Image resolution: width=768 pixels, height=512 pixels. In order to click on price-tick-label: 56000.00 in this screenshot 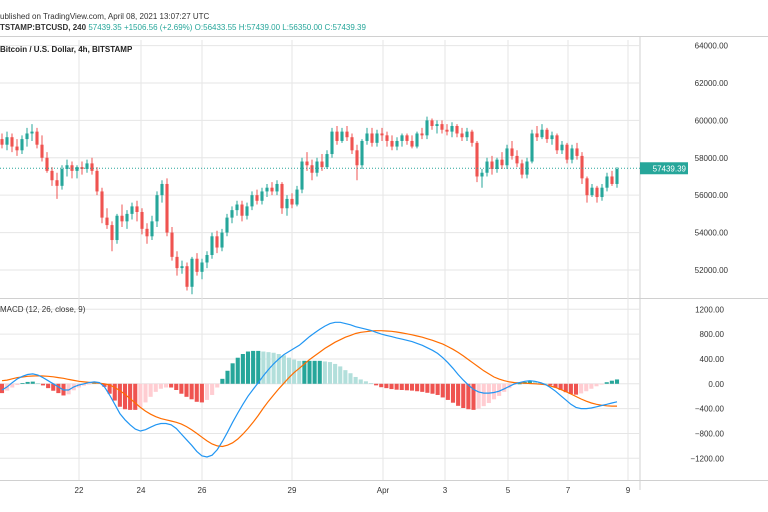, I will do `click(712, 195)`.